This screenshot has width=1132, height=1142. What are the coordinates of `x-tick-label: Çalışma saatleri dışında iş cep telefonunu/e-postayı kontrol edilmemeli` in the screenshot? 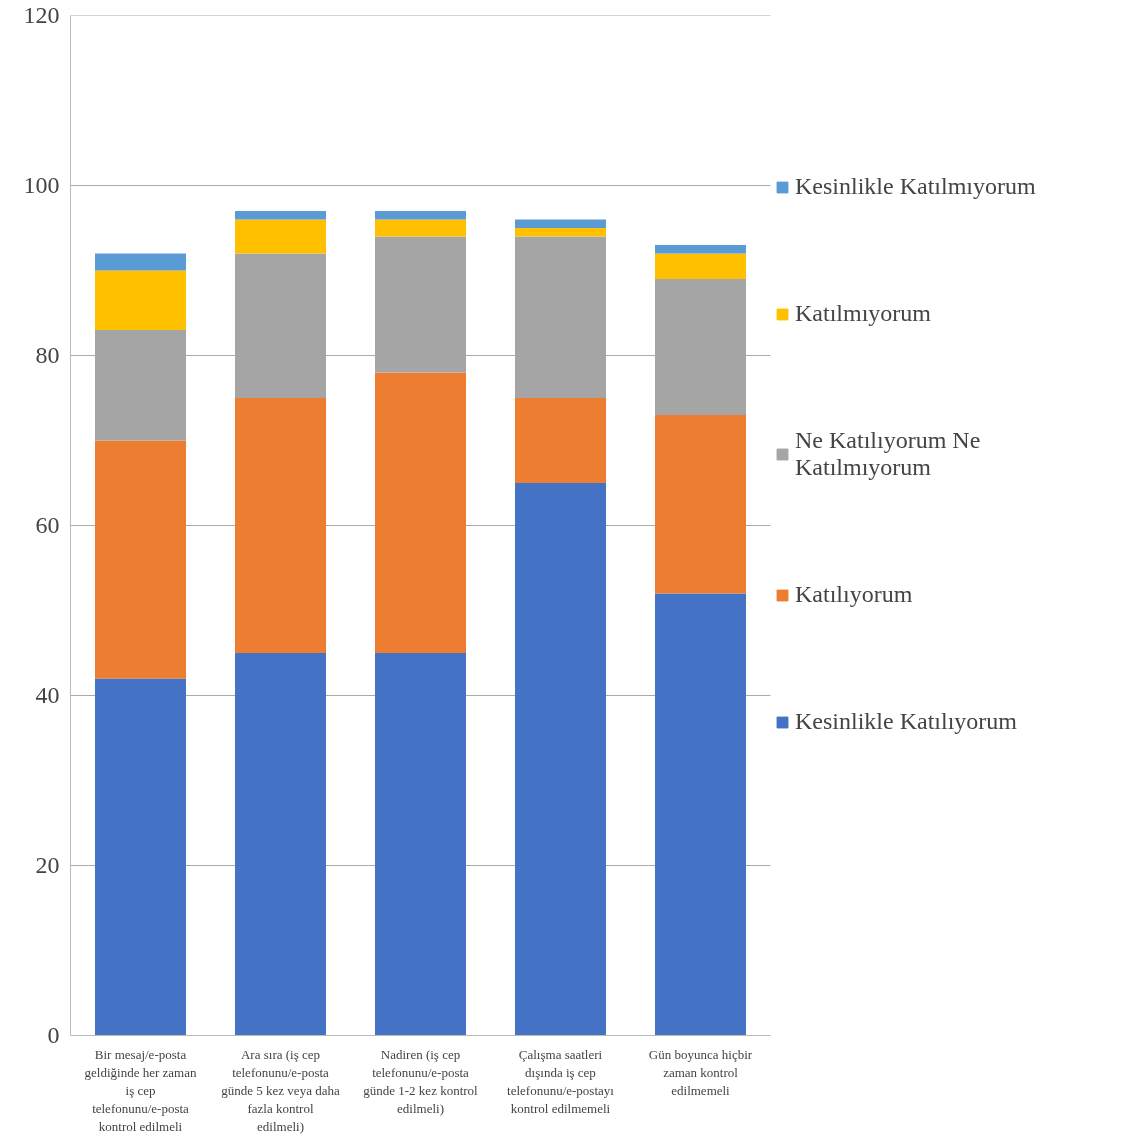 It's located at (561, 1081).